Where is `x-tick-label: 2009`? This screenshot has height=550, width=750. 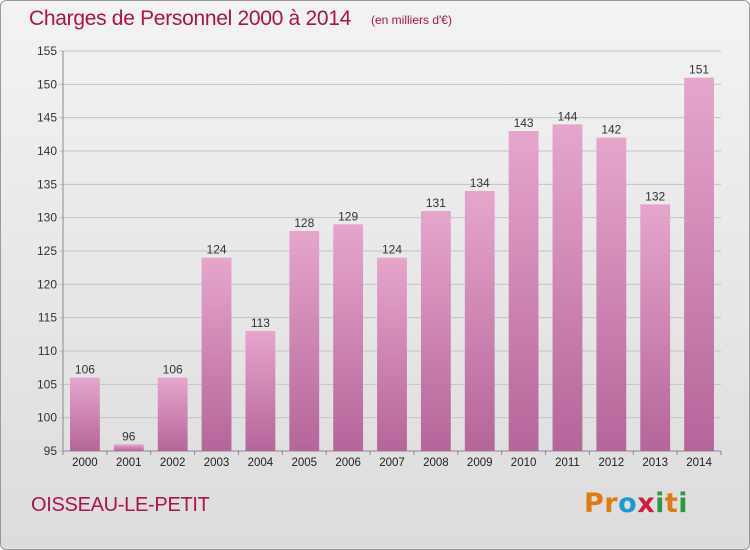 x-tick-label: 2009 is located at coordinates (480, 463).